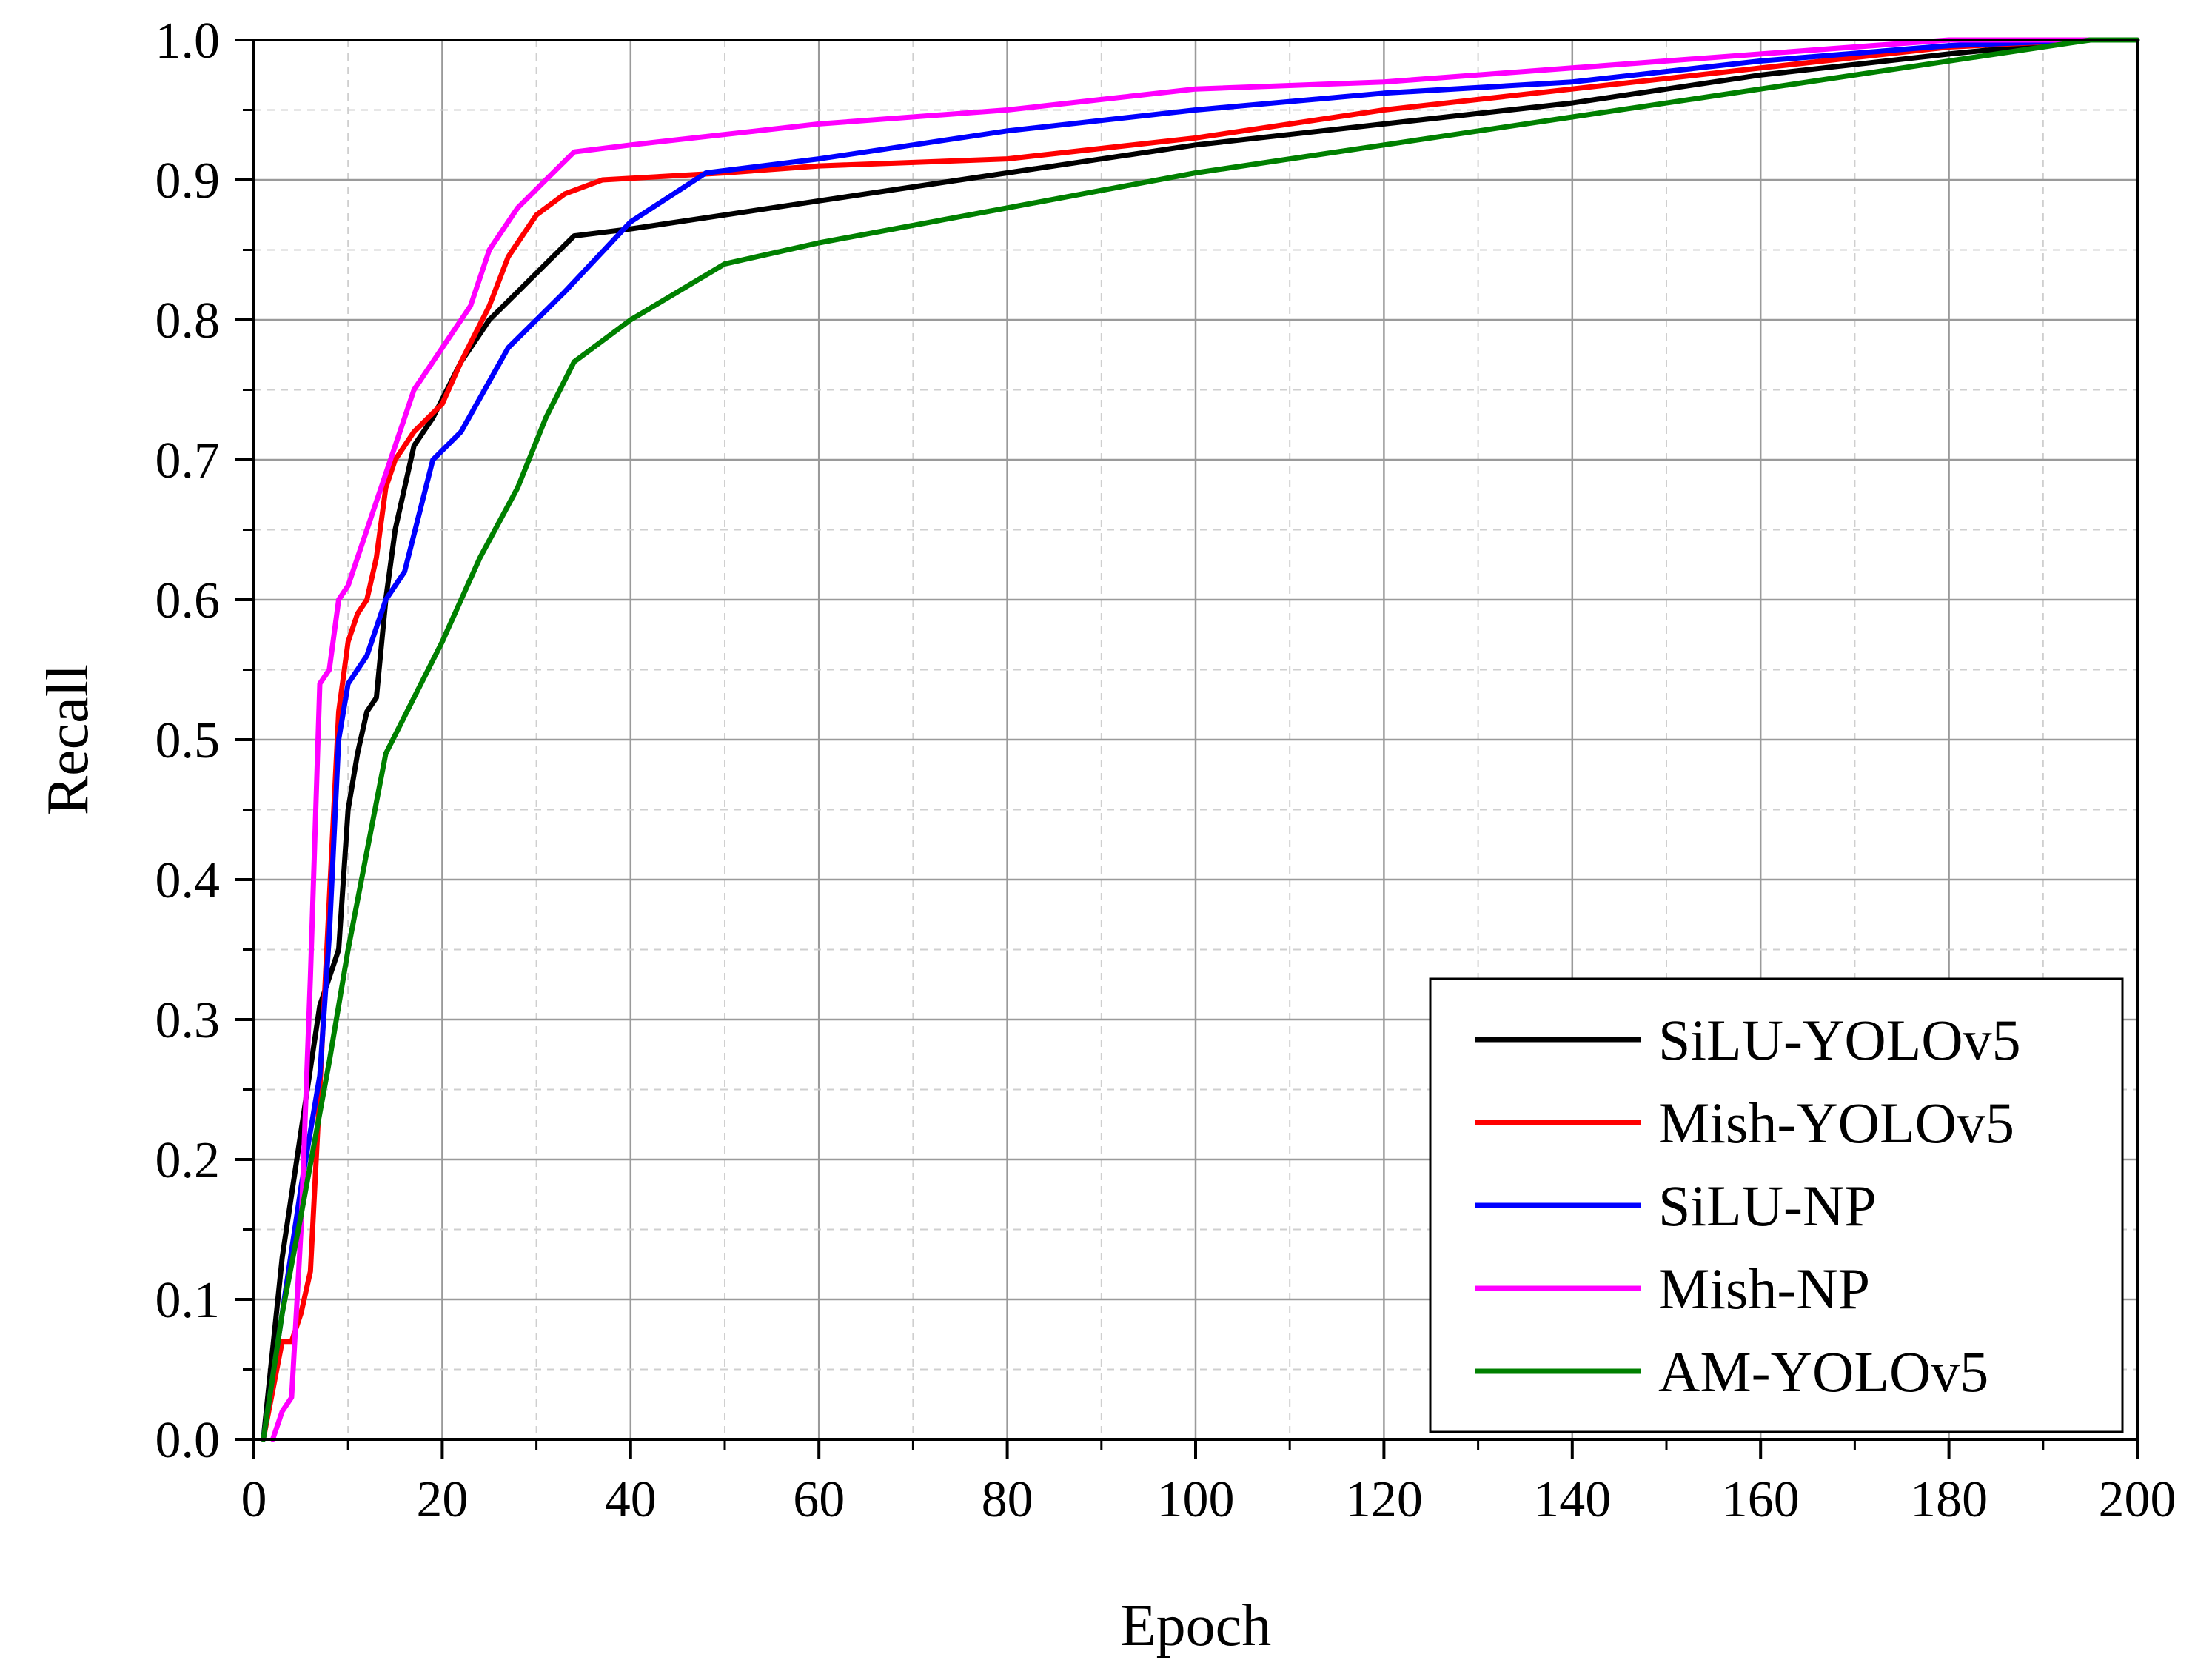 The height and width of the screenshot is (1680, 2195). Describe the element at coordinates (1839, 1040) in the screenshot. I see `legend-label: SiLU-YOLOv5` at that location.